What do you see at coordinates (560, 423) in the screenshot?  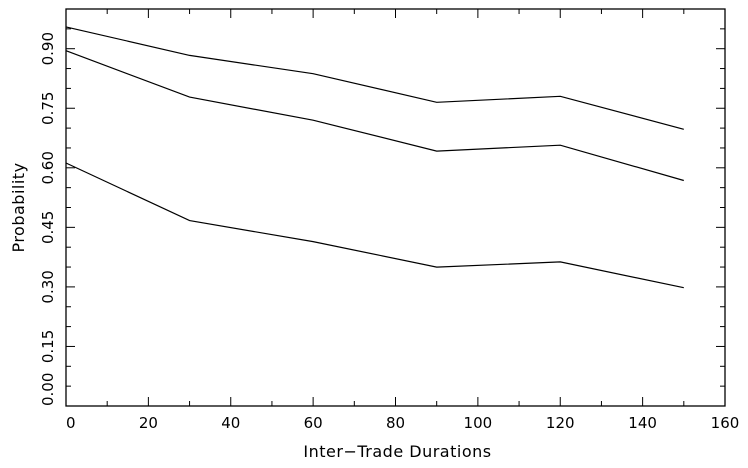 I see `x-tick-label: 120` at bounding box center [560, 423].